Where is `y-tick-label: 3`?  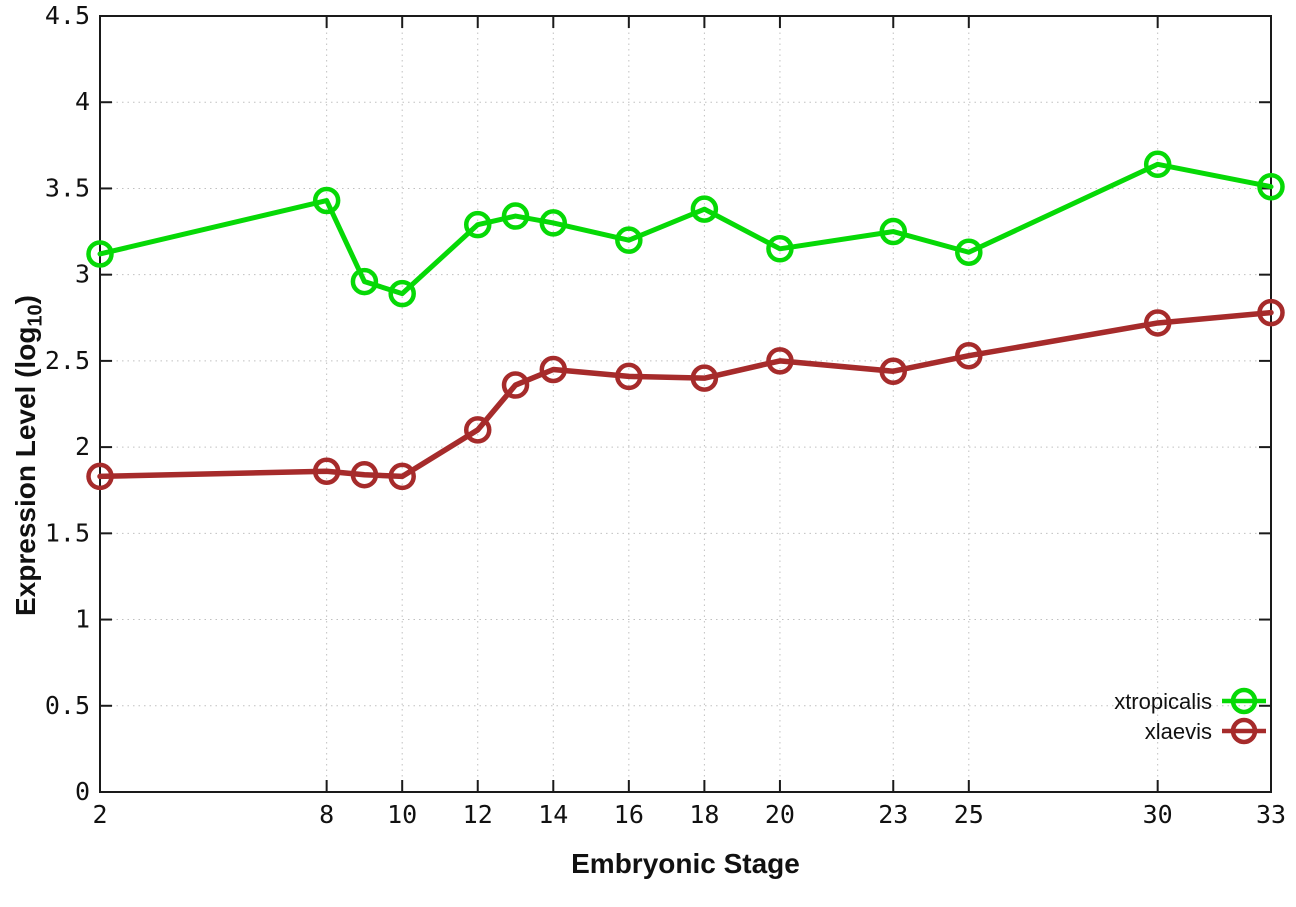 y-tick-label: 3 is located at coordinates (82, 274).